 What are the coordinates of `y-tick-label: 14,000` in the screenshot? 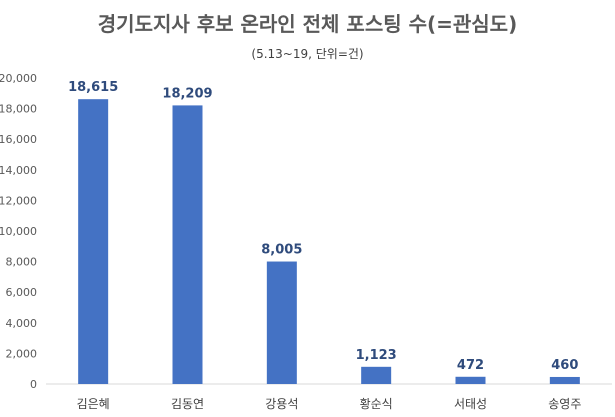 It's located at (18, 170).